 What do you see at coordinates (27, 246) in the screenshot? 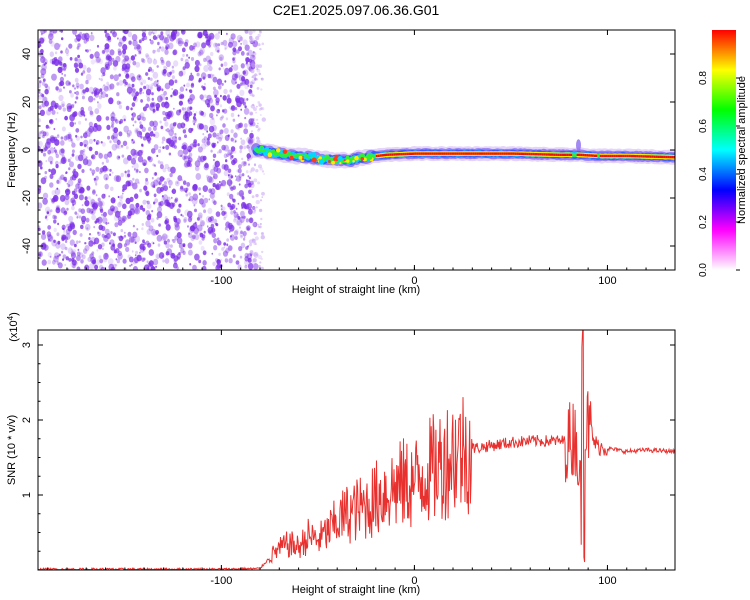
I see `spectrogram-ytick-label-0: -40` at bounding box center [27, 246].